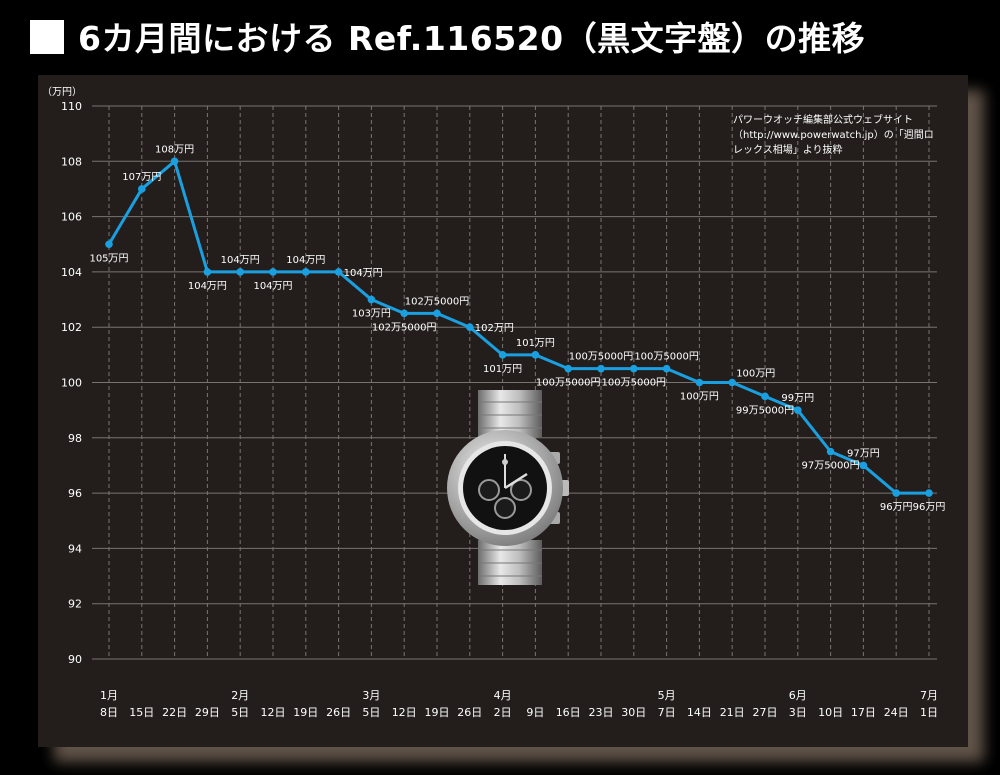  I want to click on x-tick-day: 15日, so click(141, 712).